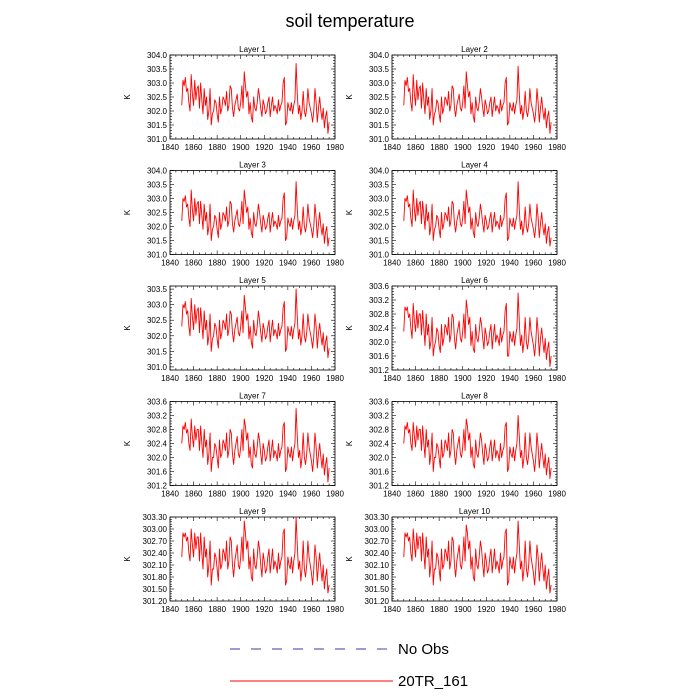  I want to click on panel-title: Layer 6, so click(474, 280).